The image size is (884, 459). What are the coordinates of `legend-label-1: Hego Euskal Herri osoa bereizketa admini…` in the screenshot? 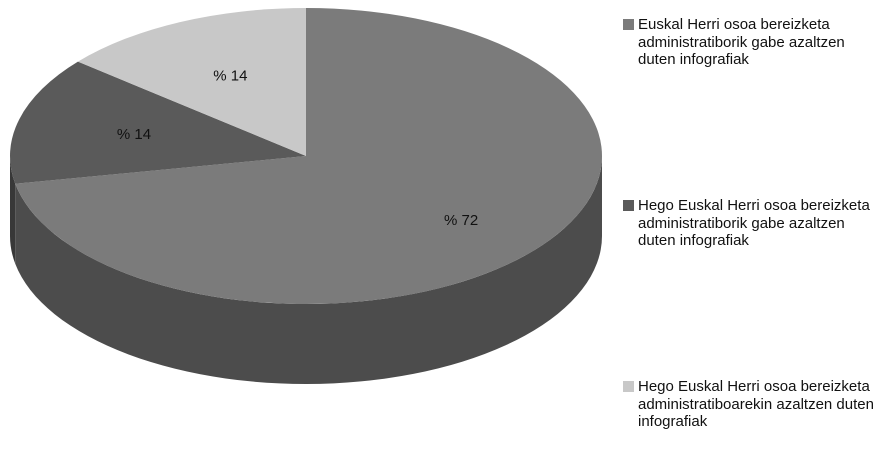 It's located at (754, 223).